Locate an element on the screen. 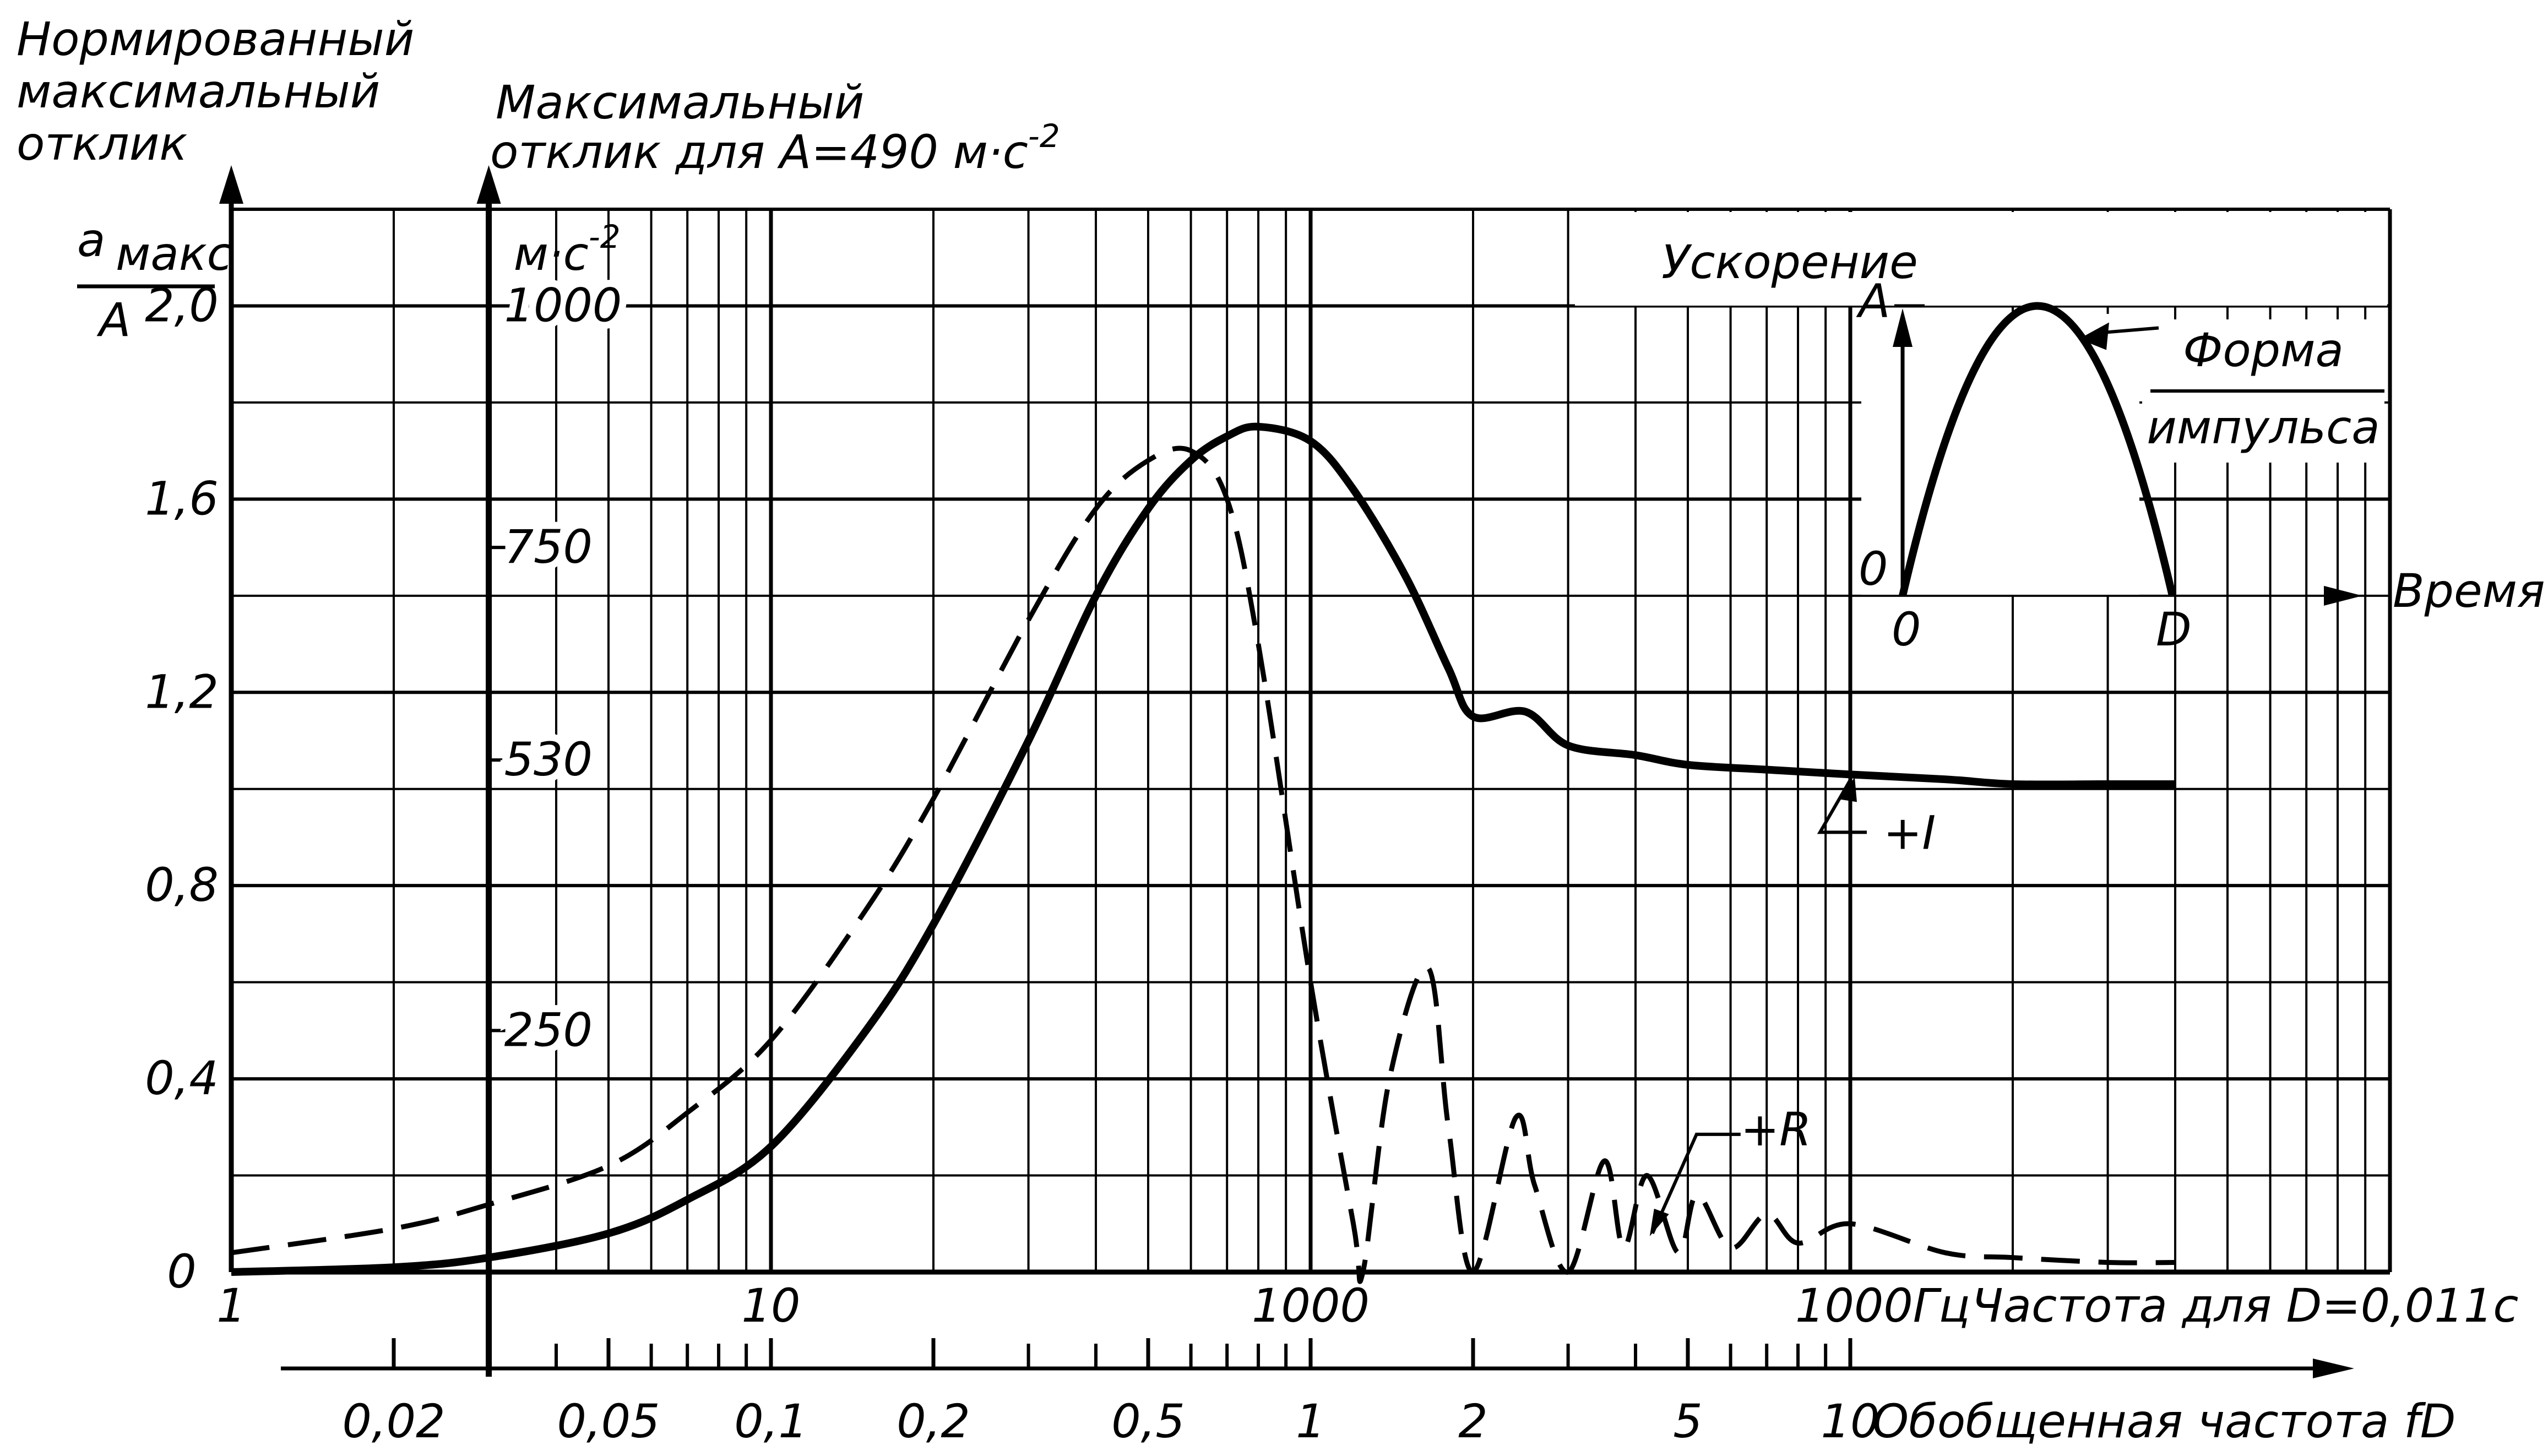 The image size is (2548, 1456). hz-tick-label: 1000 is located at coordinates (1311, 1306).